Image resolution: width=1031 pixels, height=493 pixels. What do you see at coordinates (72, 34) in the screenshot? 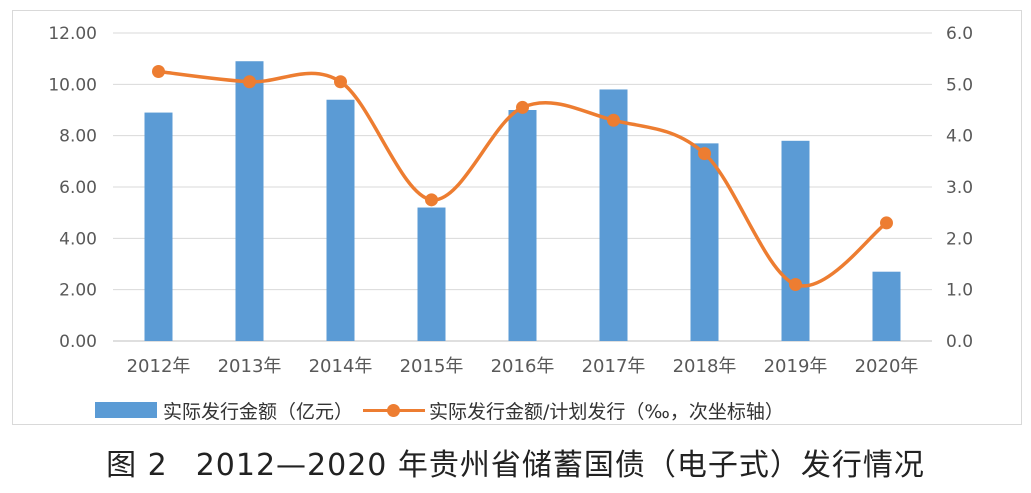
I see `left-tick-label: 12.00` at bounding box center [72, 34].